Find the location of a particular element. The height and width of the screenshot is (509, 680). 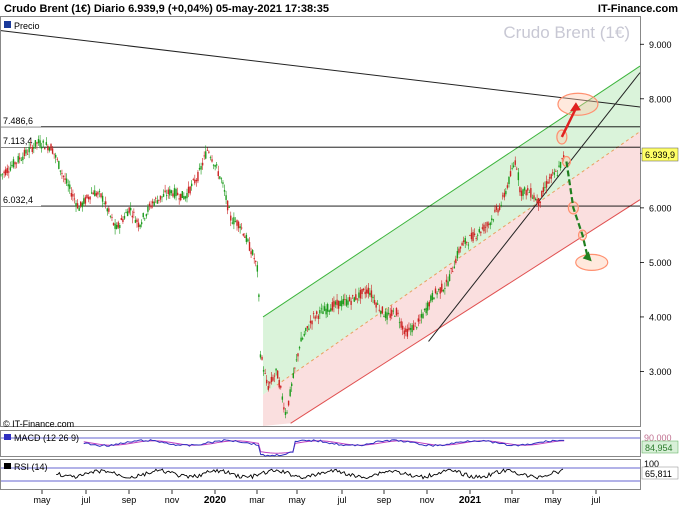

footer-brand: © IT-Finance.com is located at coordinates (38, 424).